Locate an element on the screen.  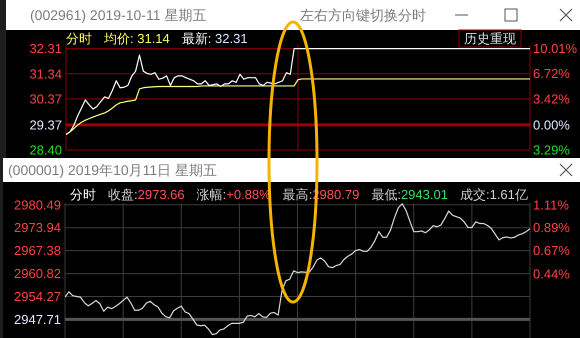
annotation: 均价: 31.14 is located at coordinates (136, 38).